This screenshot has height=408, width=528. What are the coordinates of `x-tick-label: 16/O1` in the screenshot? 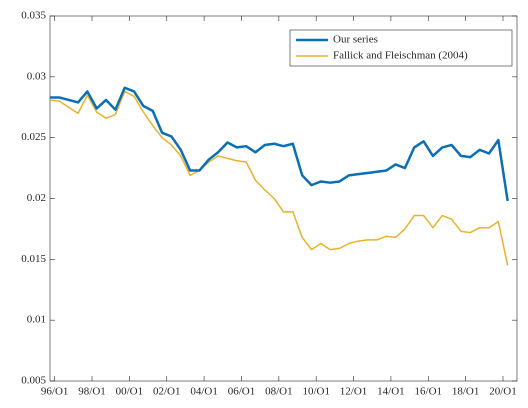 It's located at (429, 392).